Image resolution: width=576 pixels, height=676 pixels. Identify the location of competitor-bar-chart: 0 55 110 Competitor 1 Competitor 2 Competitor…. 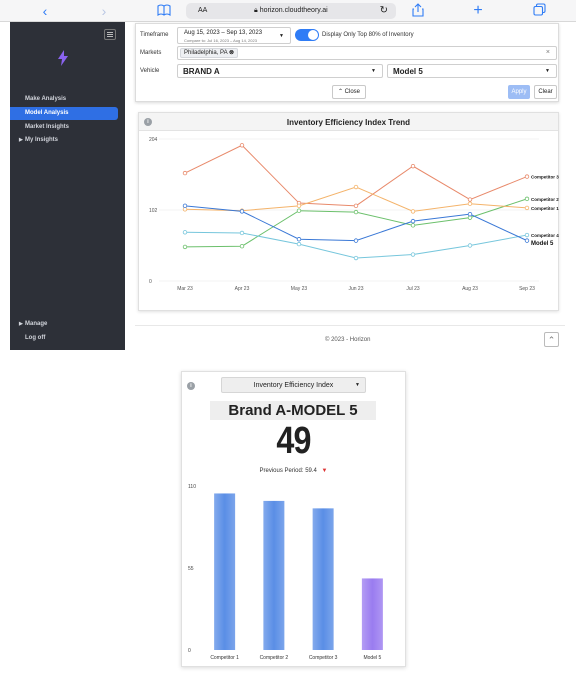
(285, 572).